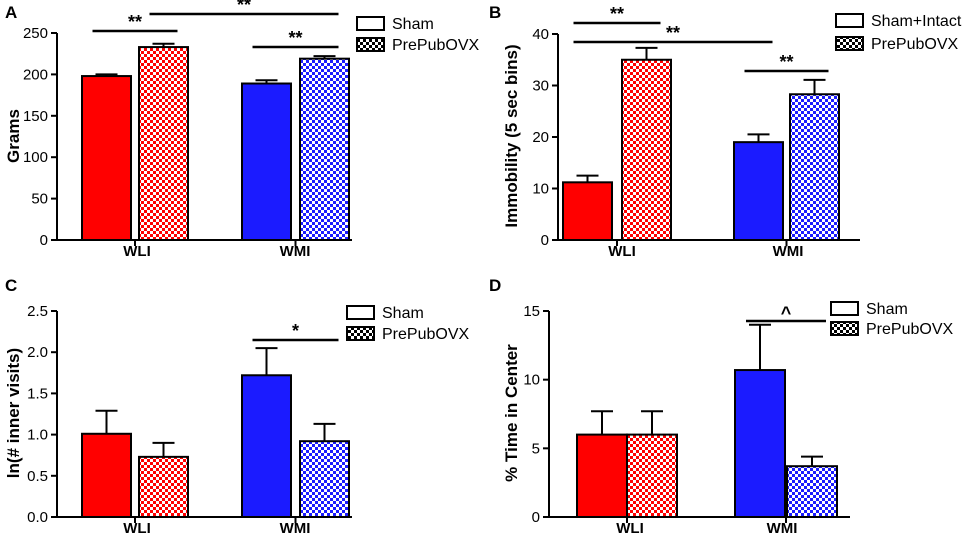 This screenshot has width=968, height=535. Describe the element at coordinates (782, 527) in the screenshot. I see `category-label-d-wmi: WMI` at that location.